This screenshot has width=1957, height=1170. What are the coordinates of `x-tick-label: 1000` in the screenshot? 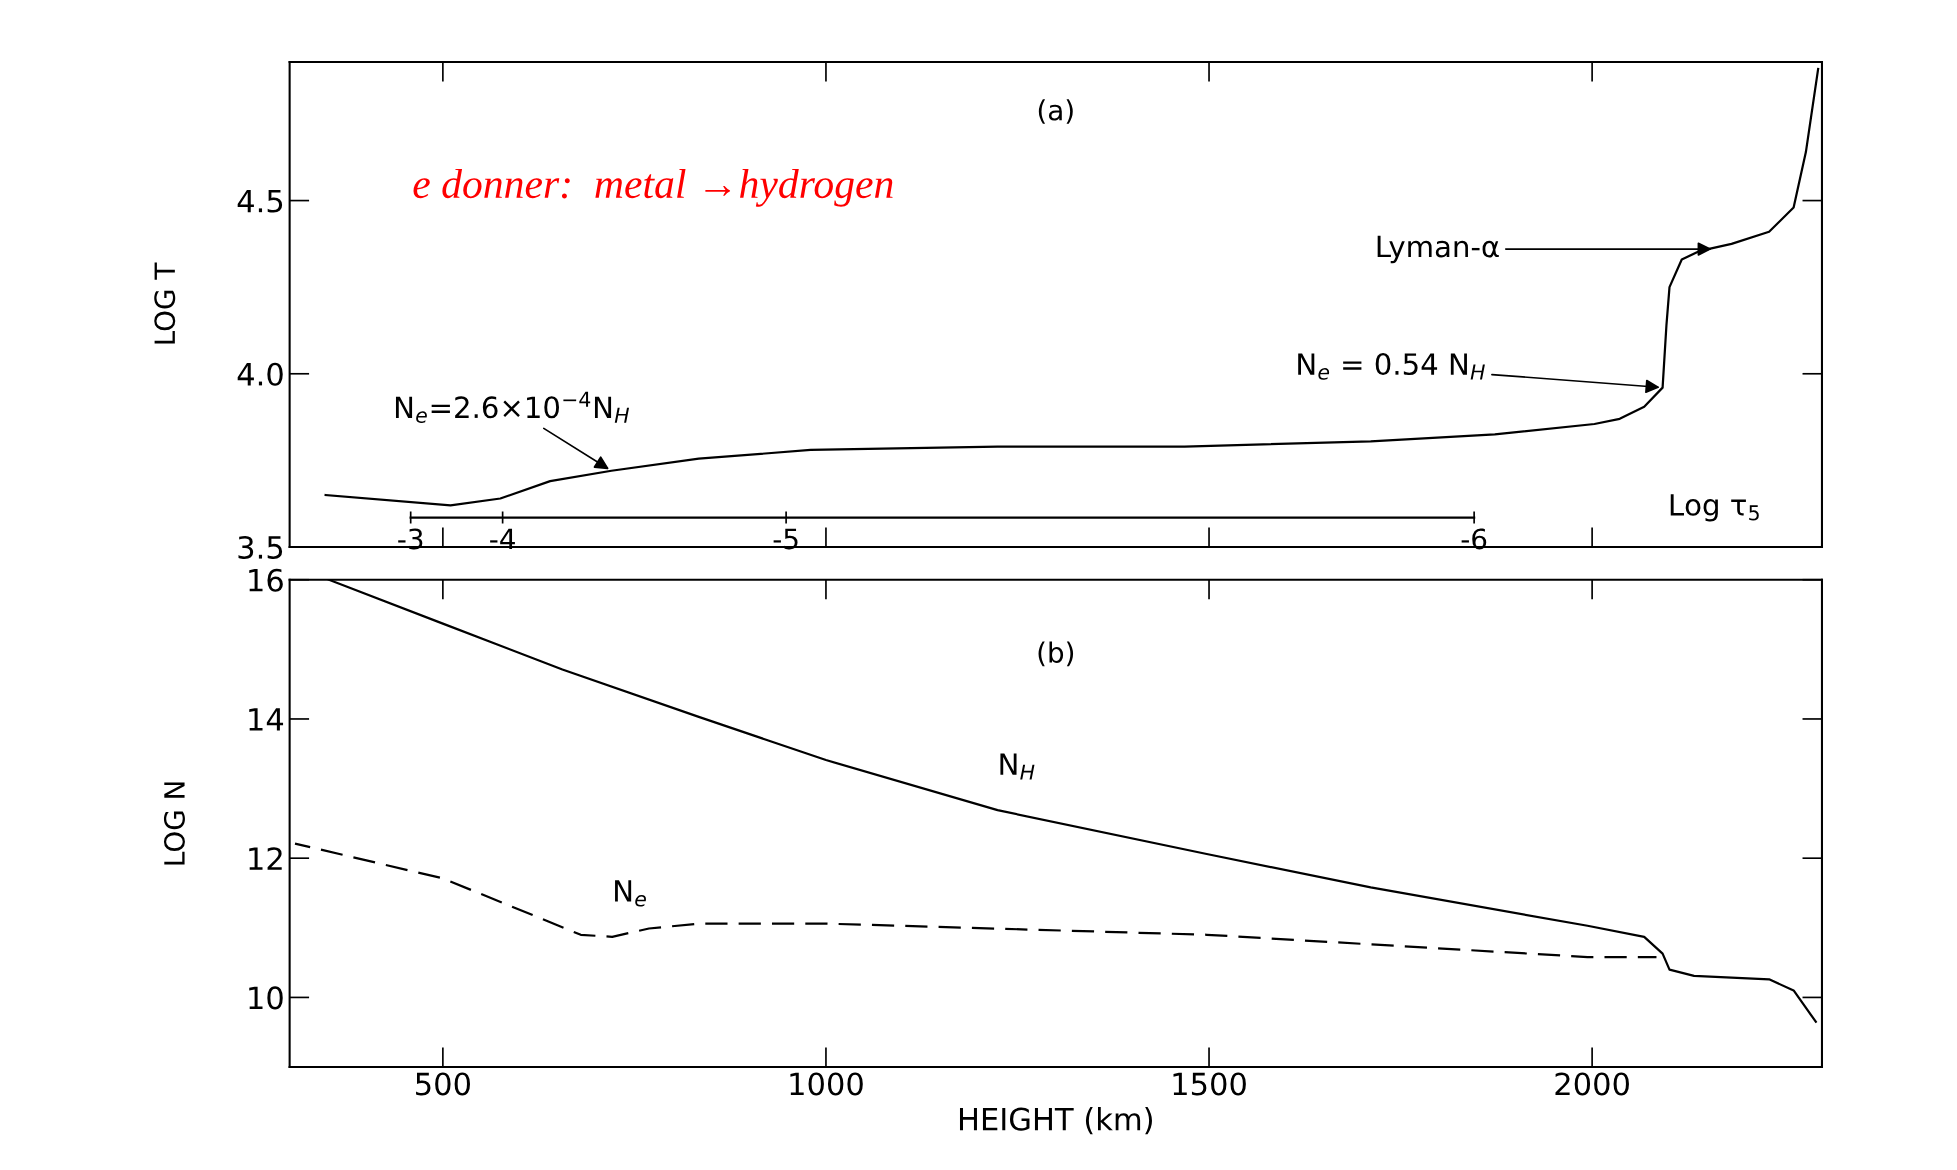 It's located at (826, 1084).